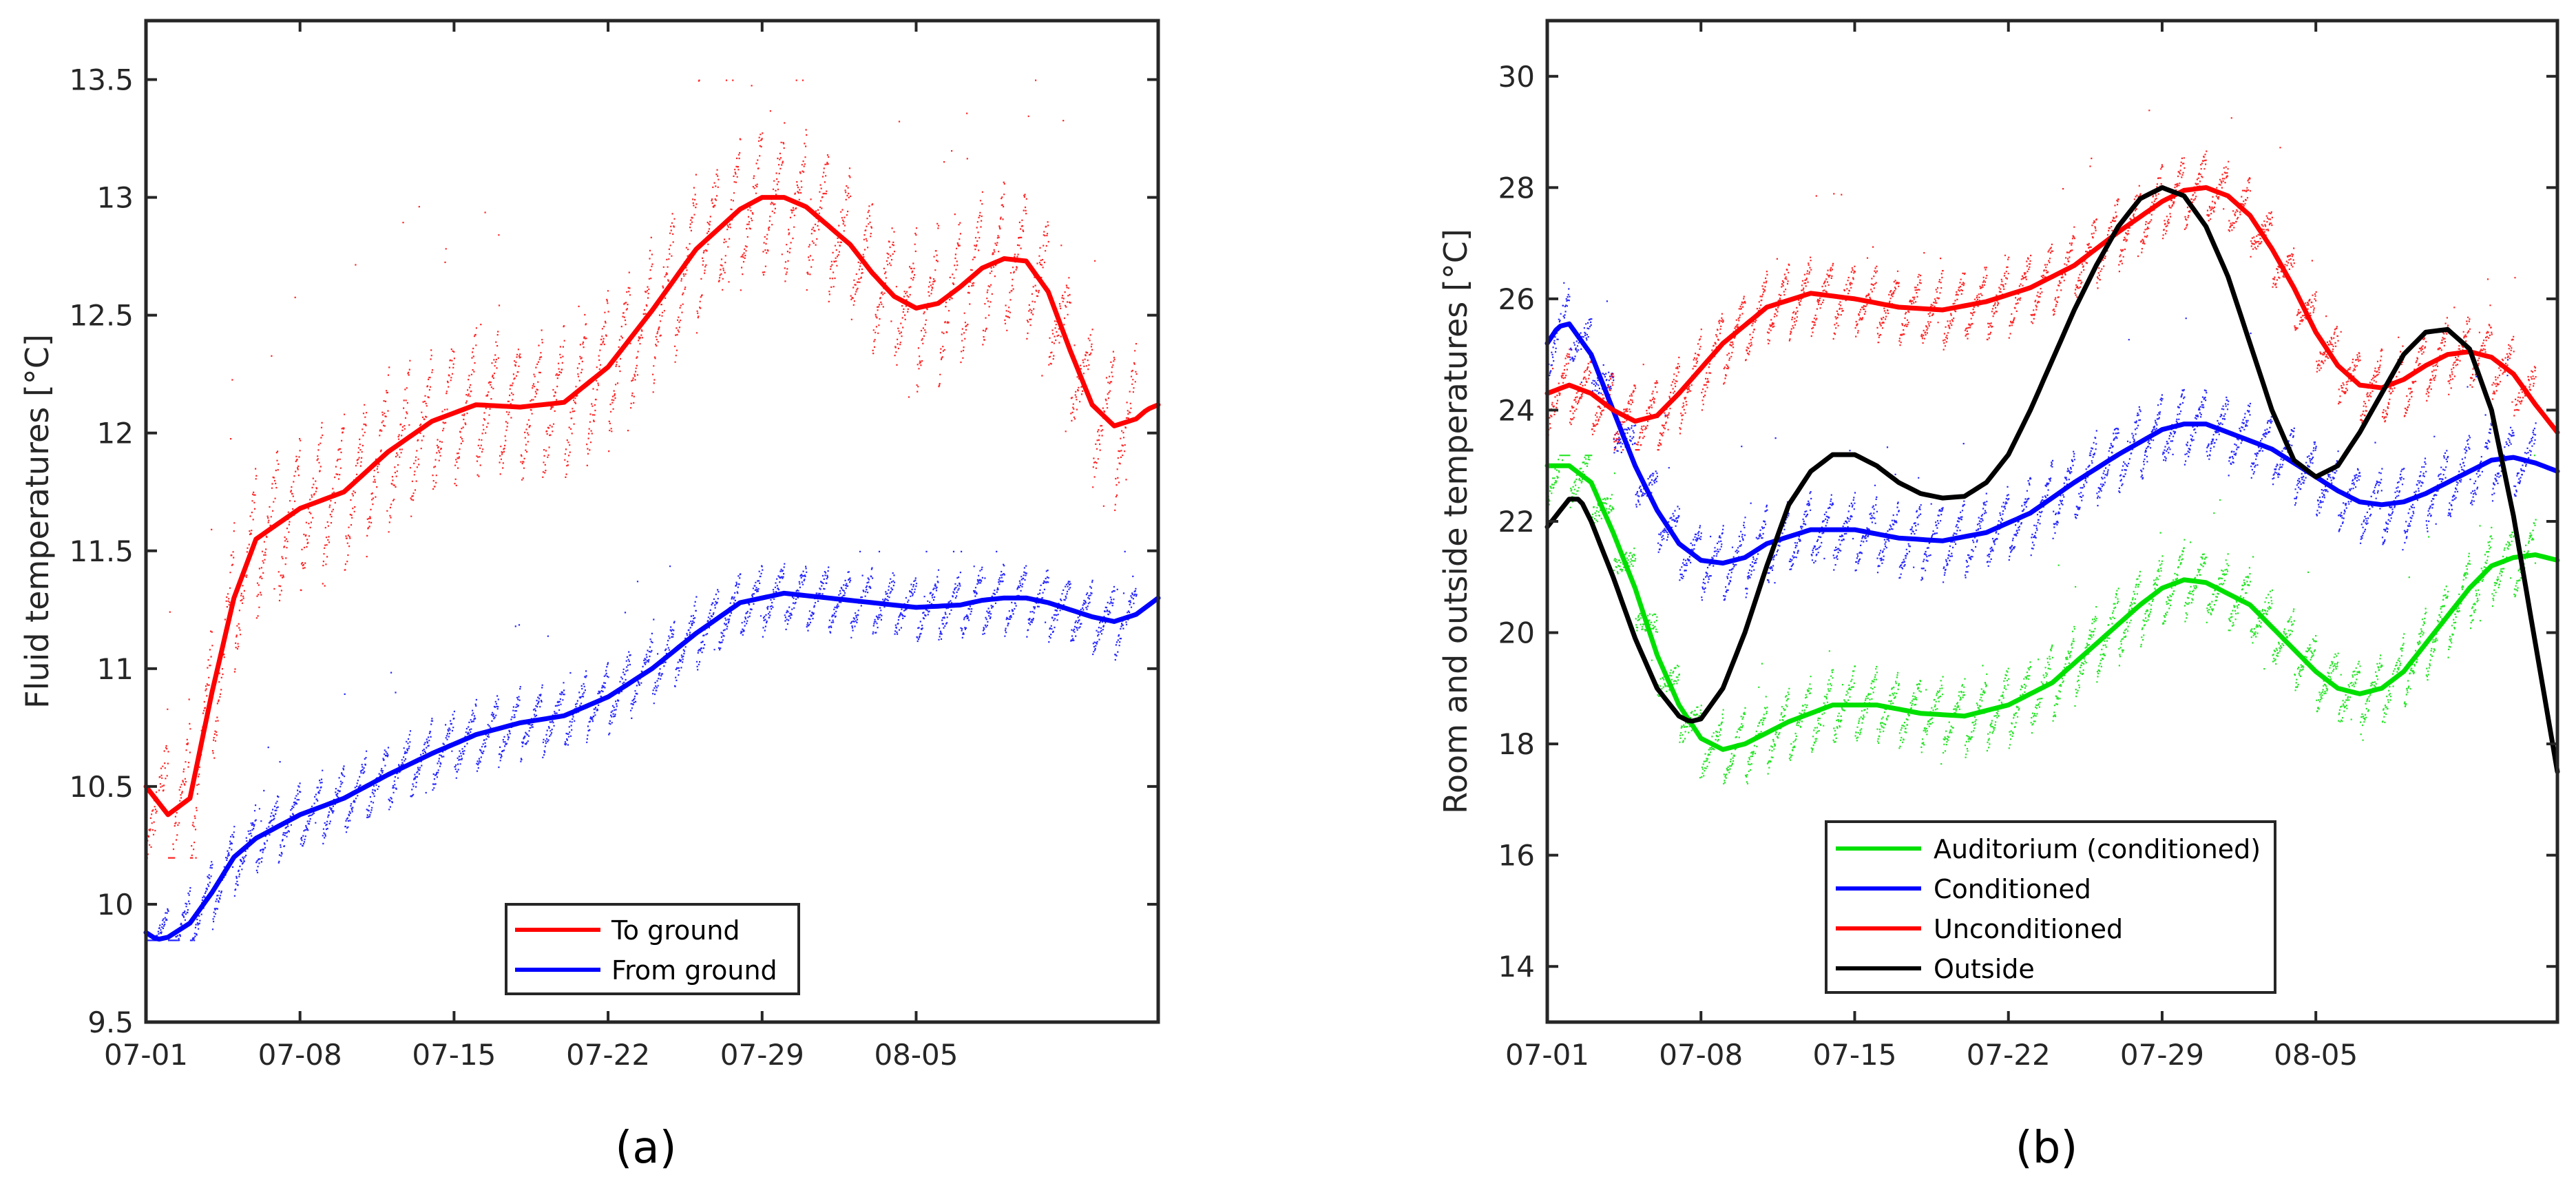 This screenshot has width=2576, height=1186. I want to click on panel-a-legend-label-from-ground: From ground, so click(694, 970).